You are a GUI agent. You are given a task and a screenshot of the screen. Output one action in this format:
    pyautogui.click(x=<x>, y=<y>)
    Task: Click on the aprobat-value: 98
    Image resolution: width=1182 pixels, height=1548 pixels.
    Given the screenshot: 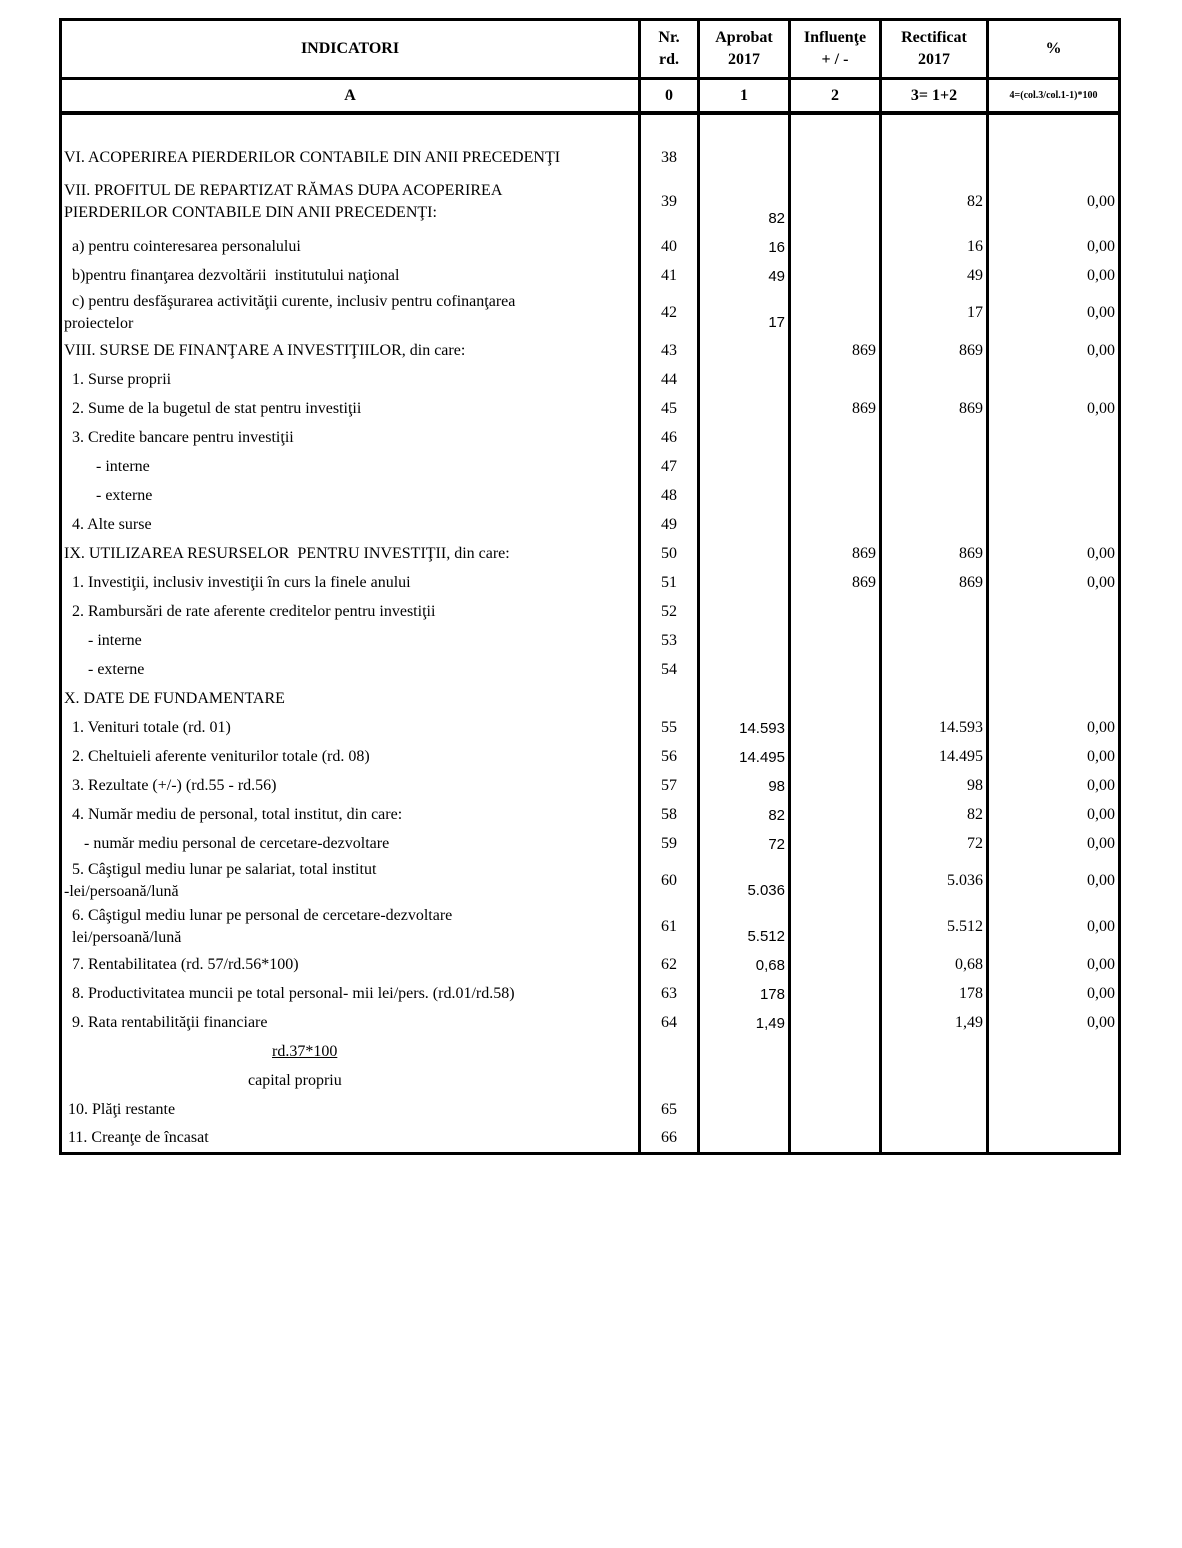 What is the action you would take?
    pyautogui.click(x=744, y=785)
    